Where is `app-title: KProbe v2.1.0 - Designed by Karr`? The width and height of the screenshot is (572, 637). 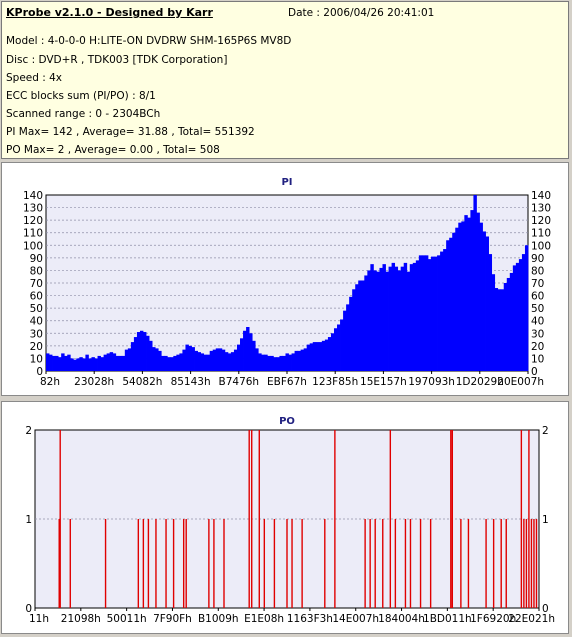 app-title: KProbe v2.1.0 - Designed by Karr is located at coordinates (109, 12).